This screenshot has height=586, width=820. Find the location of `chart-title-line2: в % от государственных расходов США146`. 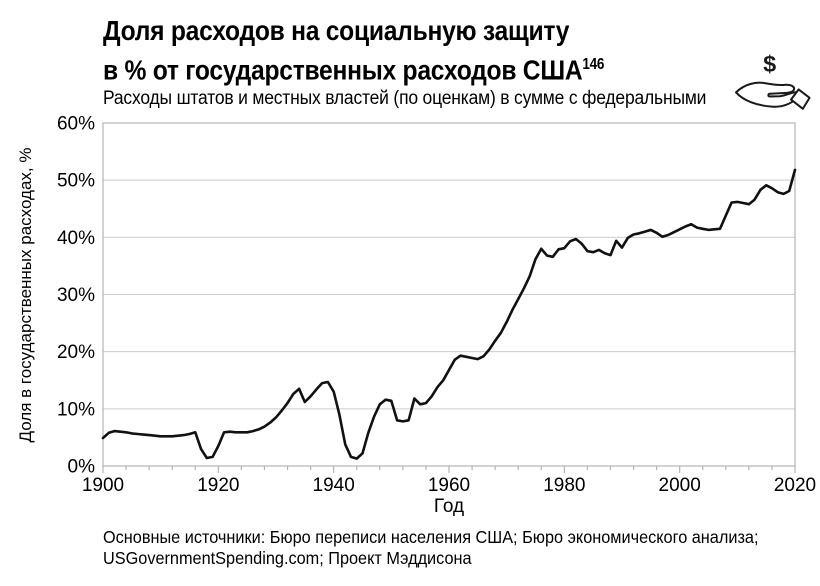

chart-title-line2: в % от государственных расходов США146 is located at coordinates (354, 70).